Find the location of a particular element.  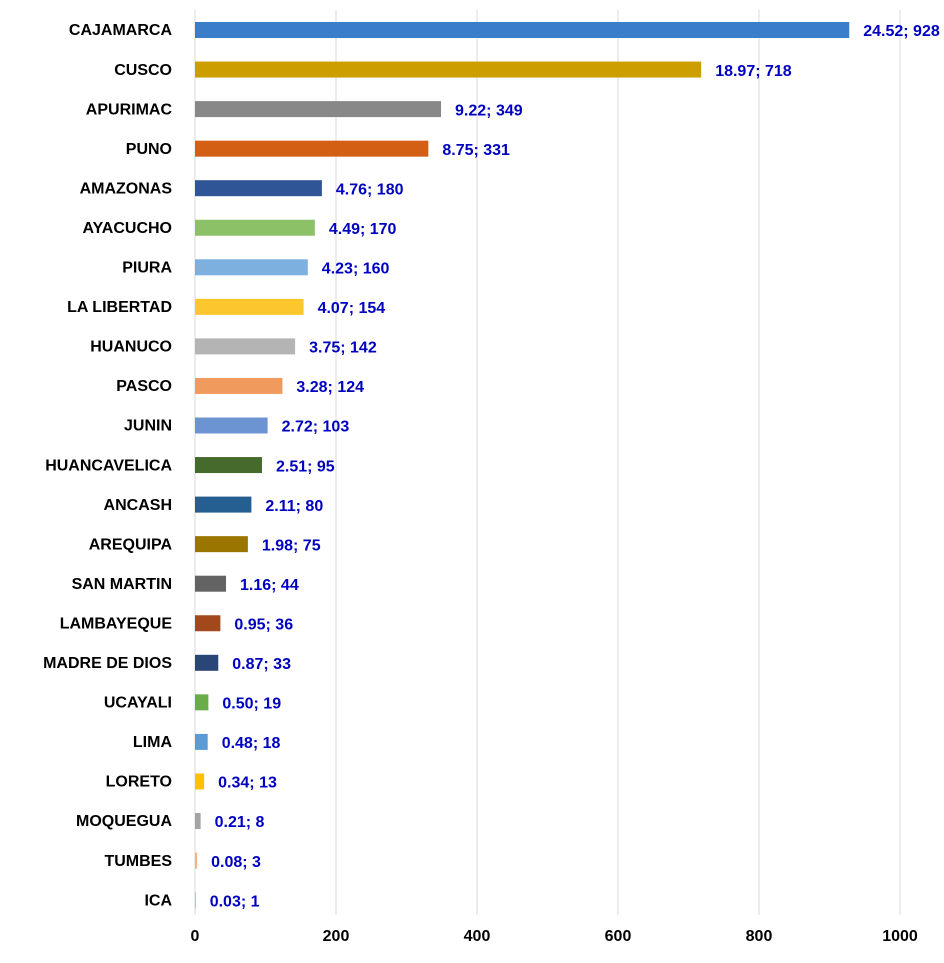

data-label: 0.50; 19 is located at coordinates (251, 704).